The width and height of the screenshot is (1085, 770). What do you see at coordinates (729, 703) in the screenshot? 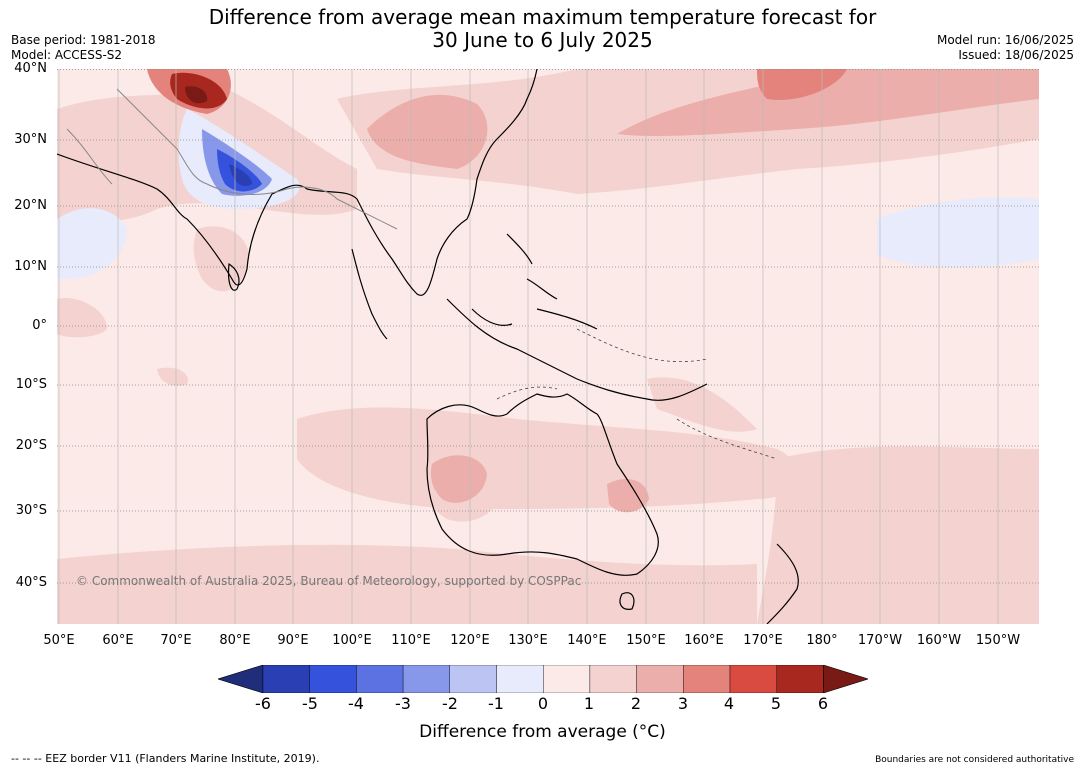
I see `colorbar-tick-4: 4` at bounding box center [729, 703].